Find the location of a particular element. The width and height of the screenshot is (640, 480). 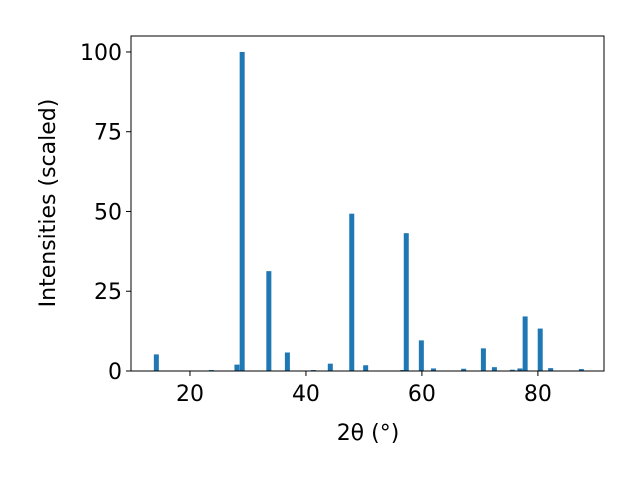

x-tick-label: 60 is located at coordinates (422, 394).